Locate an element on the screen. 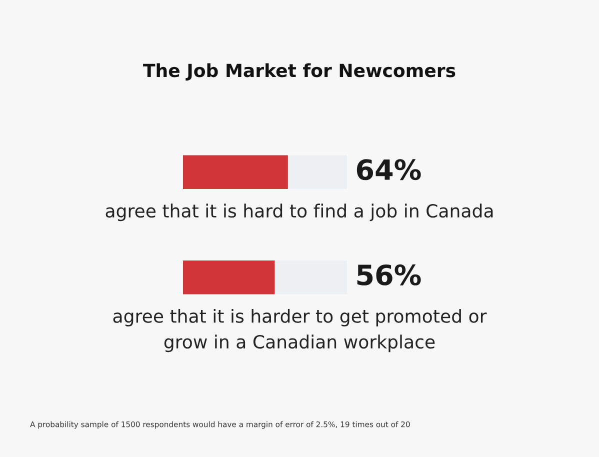  chart-title: The Job Market for Newcomers is located at coordinates (299, 72).